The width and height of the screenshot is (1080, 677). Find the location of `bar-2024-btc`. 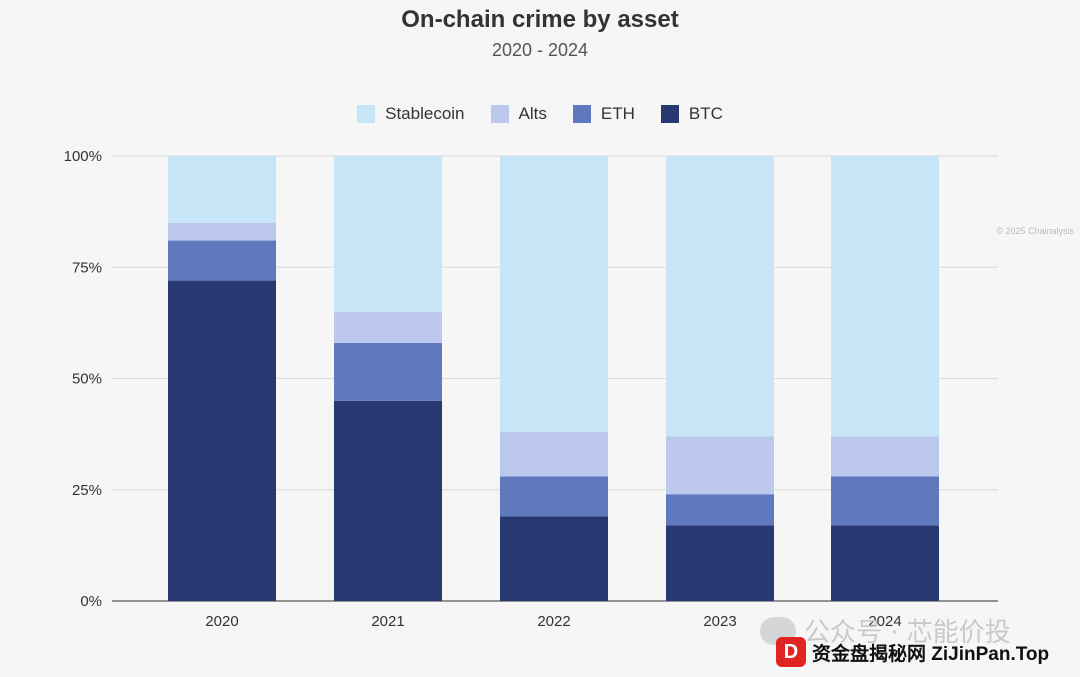

bar-2024-btc is located at coordinates (885, 563).